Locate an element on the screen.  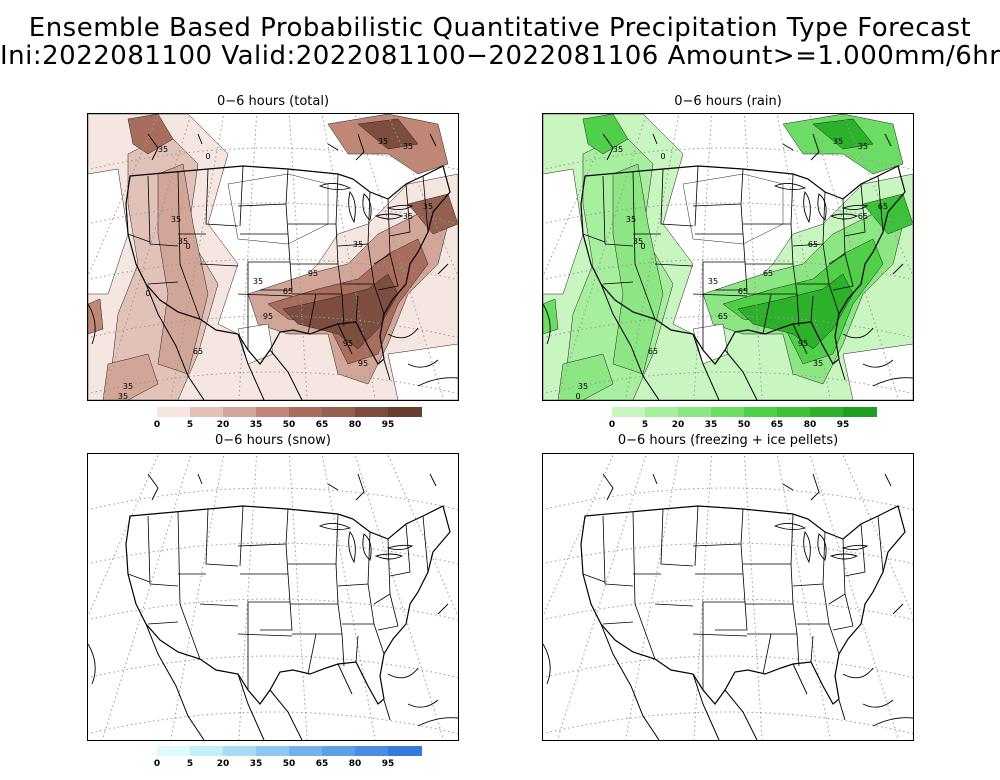
map-panel-rain: 35 35 35 35 35 35 65 65 65 65 65 65 65 95 35 35 0 0 0 is located at coordinates (728, 257).